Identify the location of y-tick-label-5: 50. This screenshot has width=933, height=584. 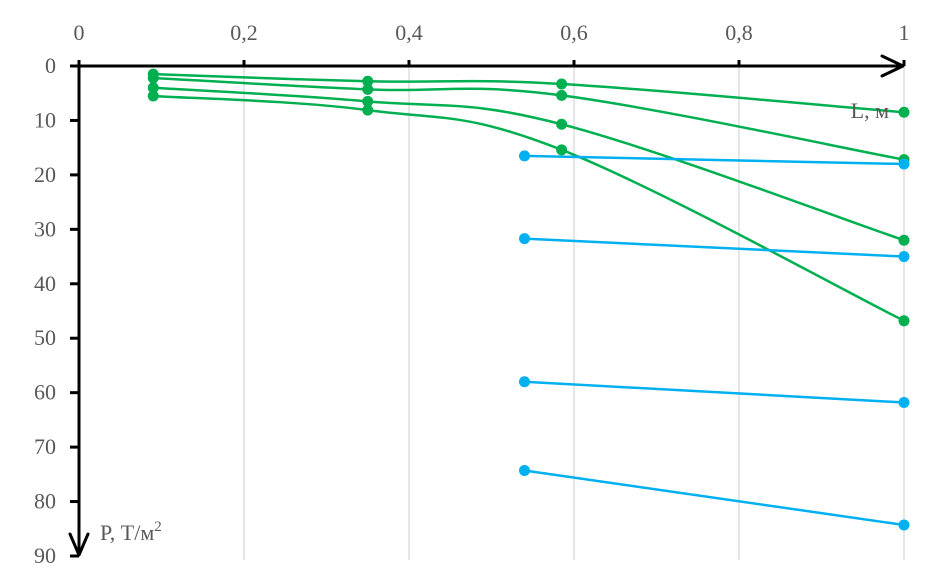
(45, 337).